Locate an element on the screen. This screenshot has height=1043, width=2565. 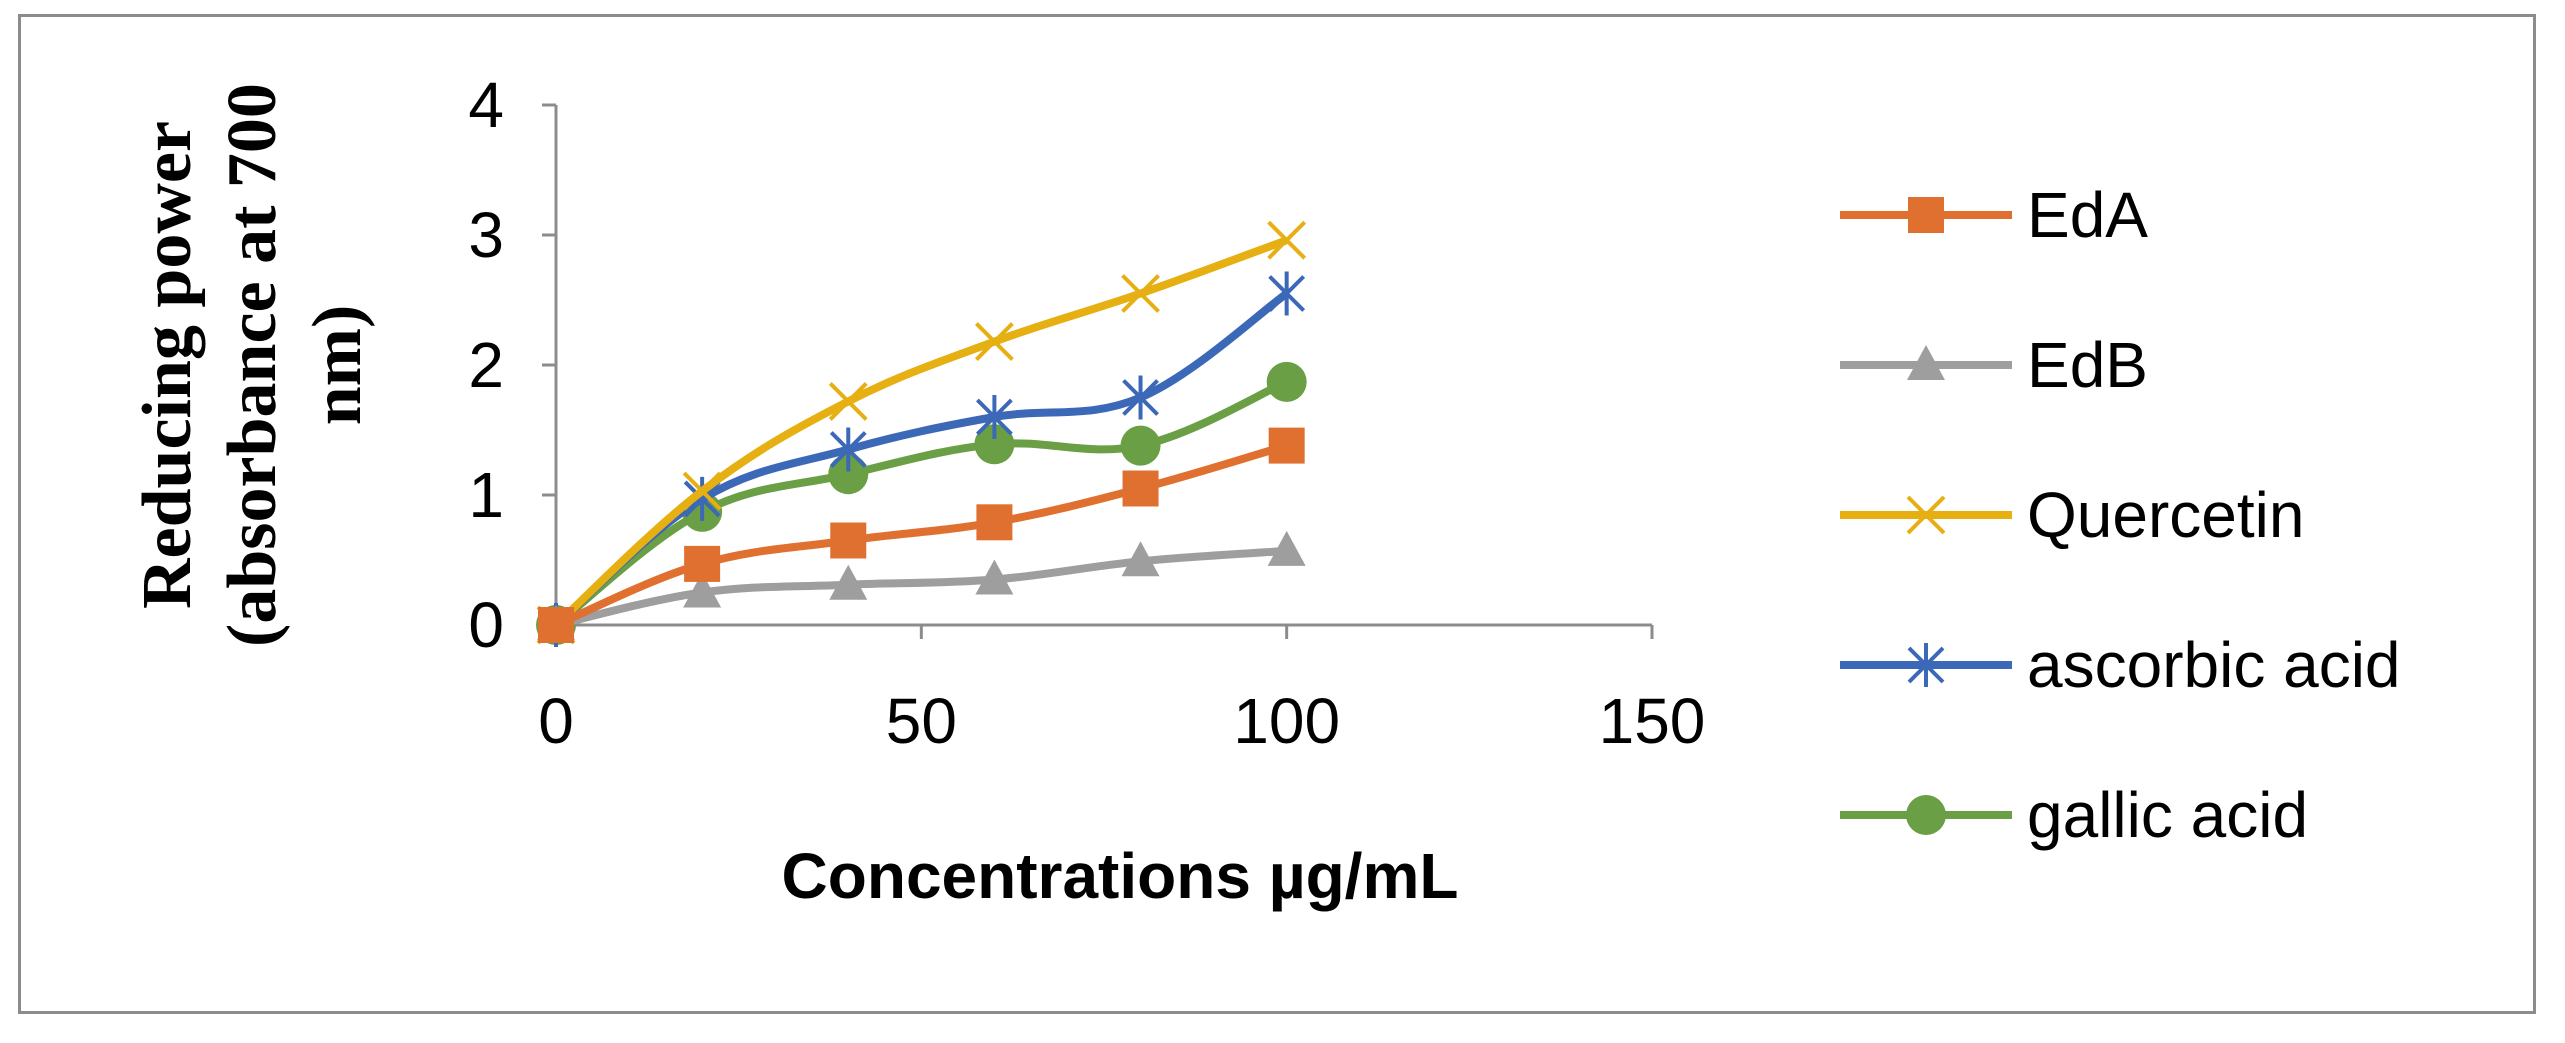
series-edb is located at coordinates (921, 585).